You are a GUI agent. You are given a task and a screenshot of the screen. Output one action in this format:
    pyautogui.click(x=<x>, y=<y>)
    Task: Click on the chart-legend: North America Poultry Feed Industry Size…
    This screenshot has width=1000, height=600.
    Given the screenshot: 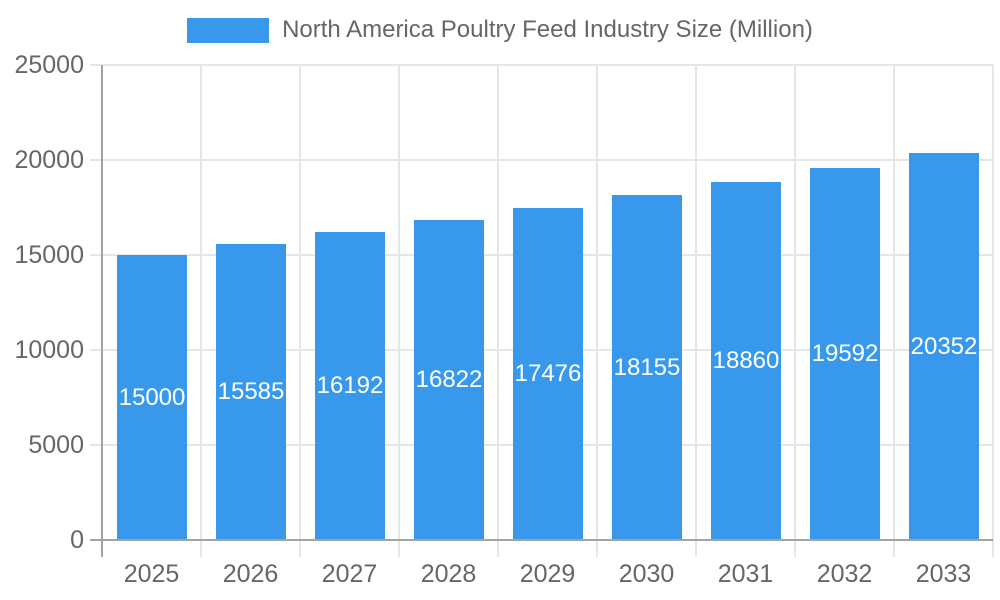 What is the action you would take?
    pyautogui.click(x=500, y=30)
    